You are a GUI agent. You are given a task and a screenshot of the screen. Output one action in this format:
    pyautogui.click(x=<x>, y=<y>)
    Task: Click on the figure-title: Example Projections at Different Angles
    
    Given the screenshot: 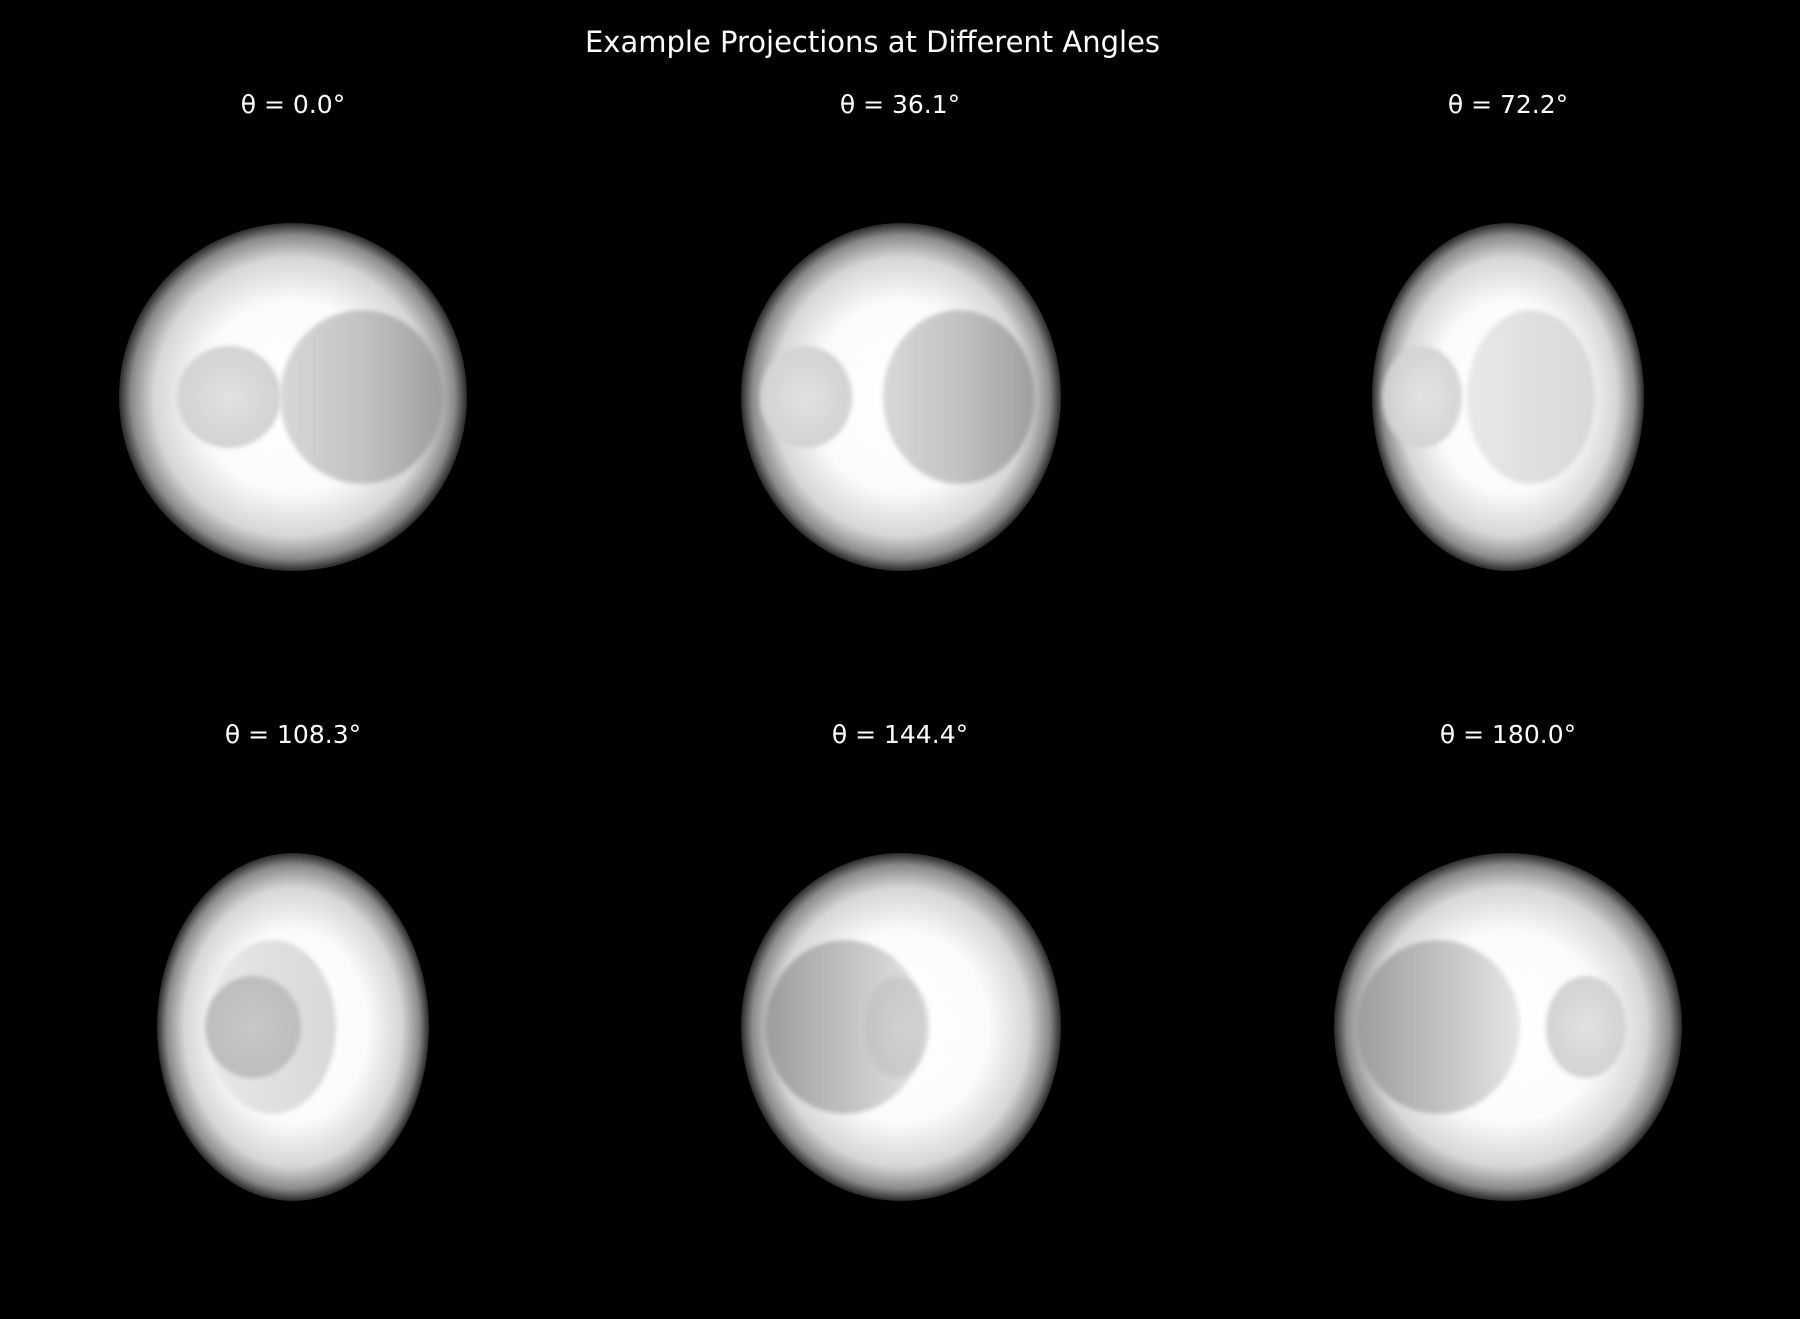 What is the action you would take?
    pyautogui.click(x=872, y=42)
    